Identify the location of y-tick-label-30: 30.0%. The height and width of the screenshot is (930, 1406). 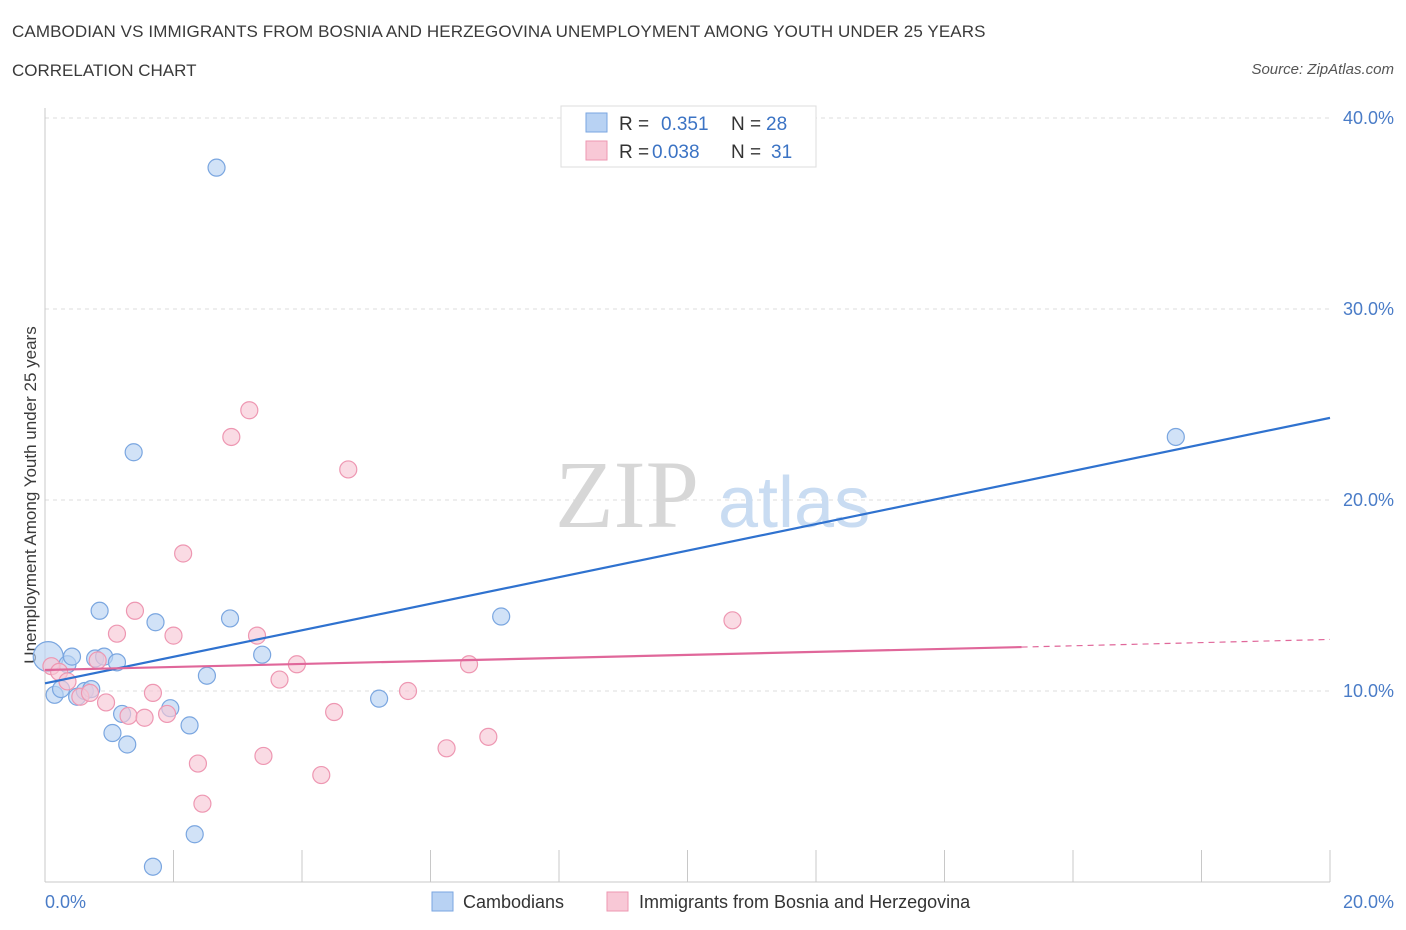
(1368, 309).